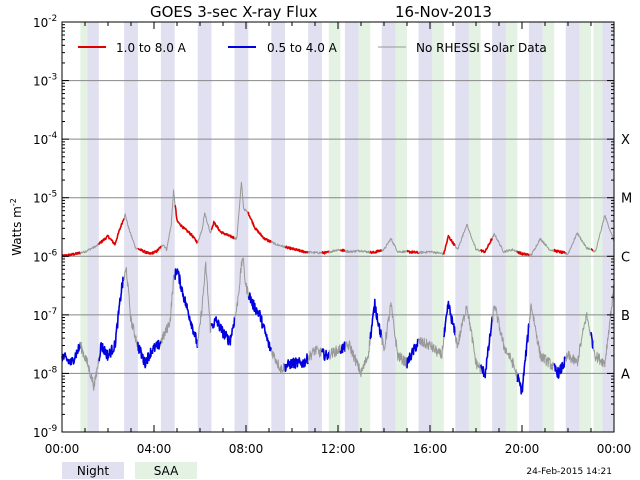  Describe the element at coordinates (302, 48) in the screenshot. I see `legend-label-short: 0.5 to 4.0 A` at that location.